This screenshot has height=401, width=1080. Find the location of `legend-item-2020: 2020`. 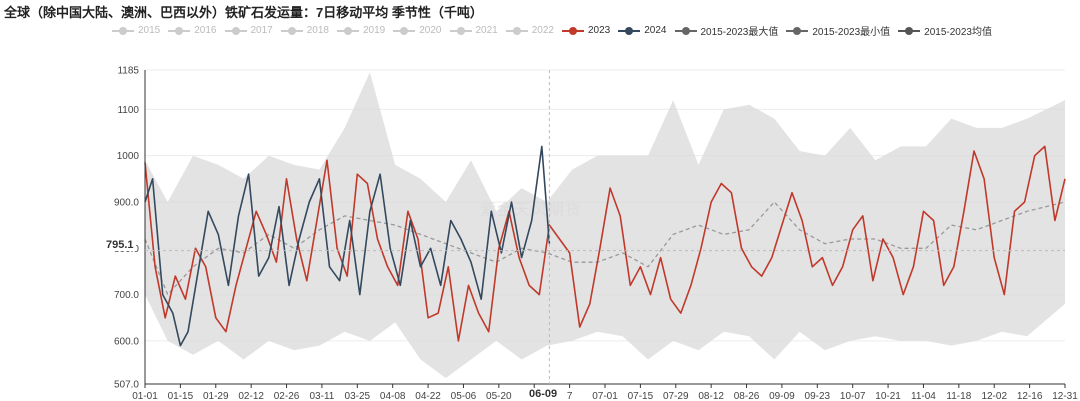

legend-item-2020: 2020 is located at coordinates (417, 30).